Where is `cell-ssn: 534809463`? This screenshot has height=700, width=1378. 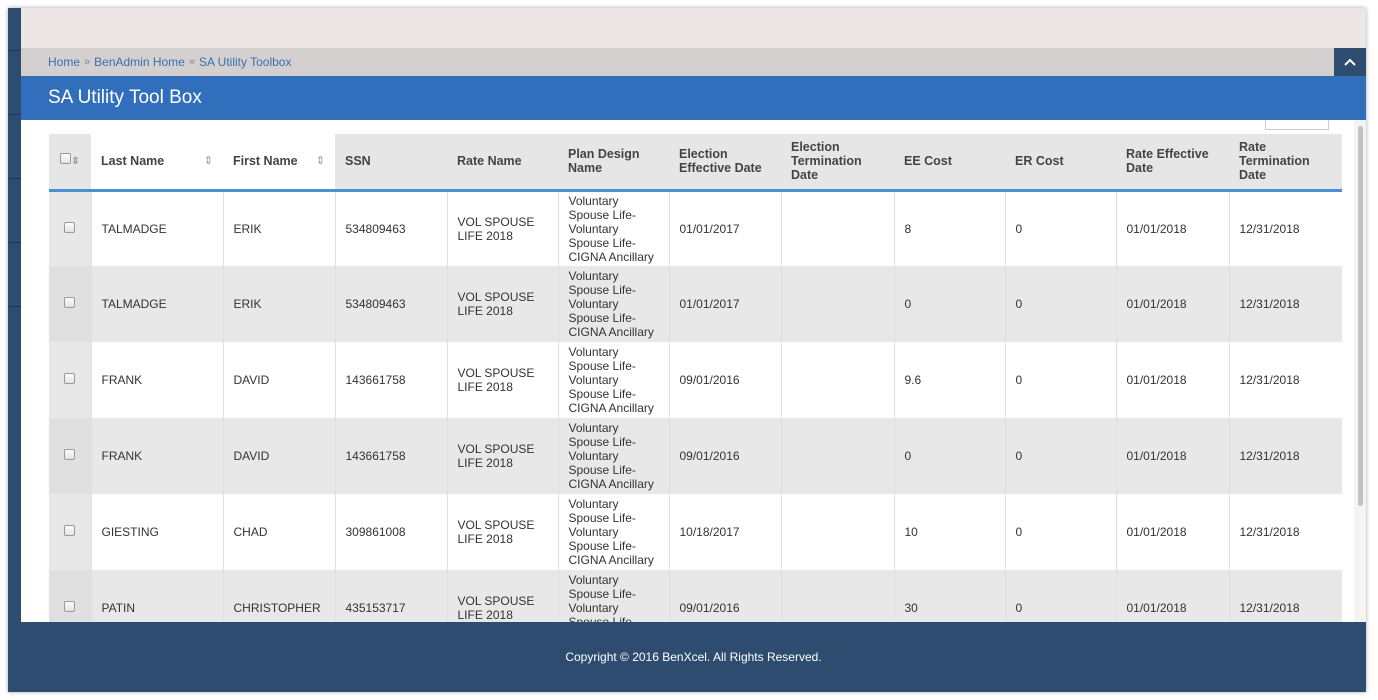 cell-ssn: 534809463 is located at coordinates (390, 304).